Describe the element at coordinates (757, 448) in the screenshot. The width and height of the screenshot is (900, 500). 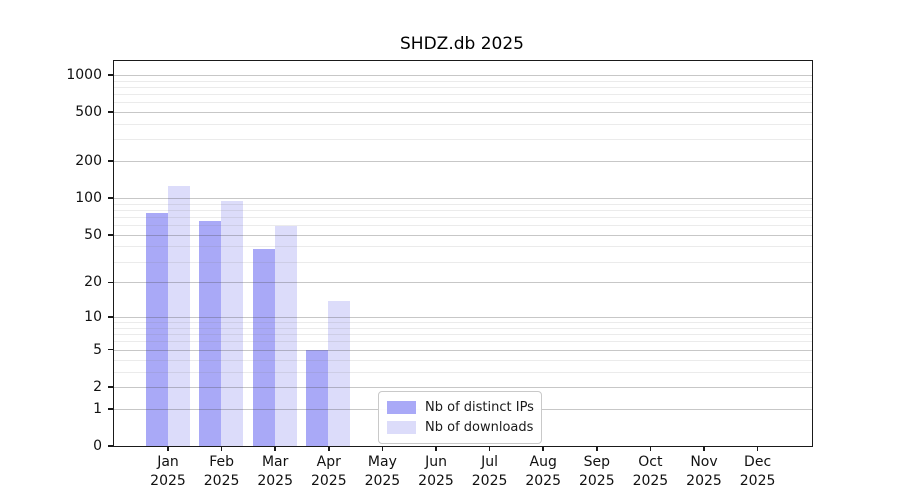
I see `x-tick-mark-dec` at that location.